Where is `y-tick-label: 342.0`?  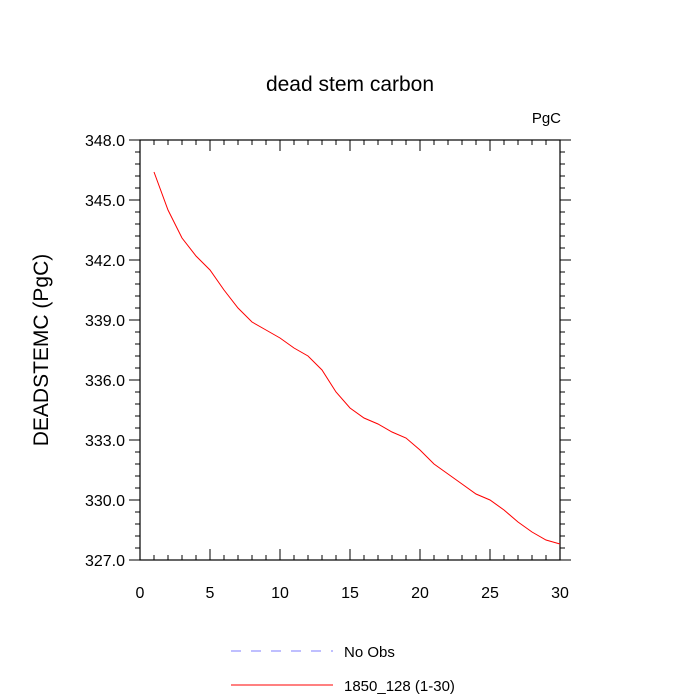 y-tick-label: 342.0 is located at coordinates (105, 261).